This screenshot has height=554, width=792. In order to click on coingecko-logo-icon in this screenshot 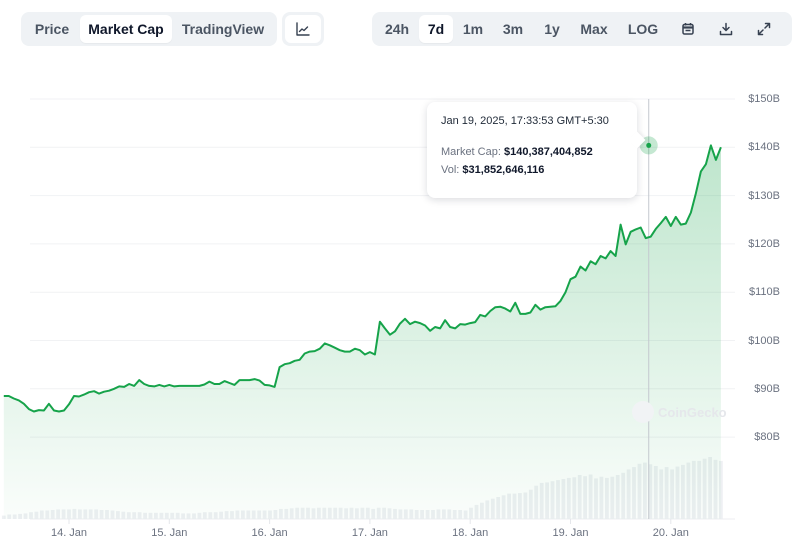, I will do `click(643, 412)`.